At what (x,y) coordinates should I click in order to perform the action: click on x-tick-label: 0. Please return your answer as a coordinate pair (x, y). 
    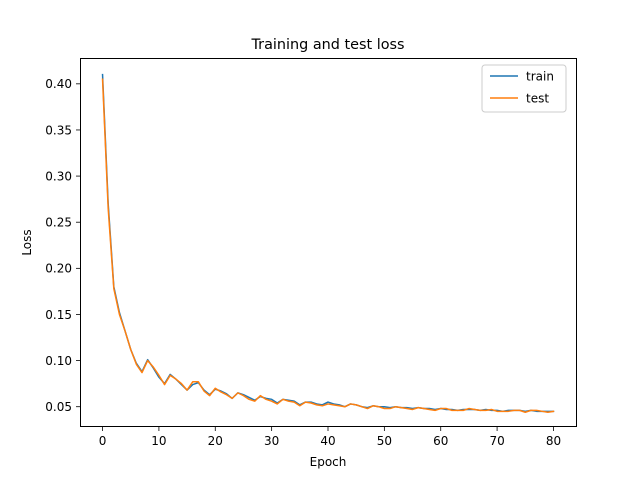
    Looking at the image, I should click on (103, 441).